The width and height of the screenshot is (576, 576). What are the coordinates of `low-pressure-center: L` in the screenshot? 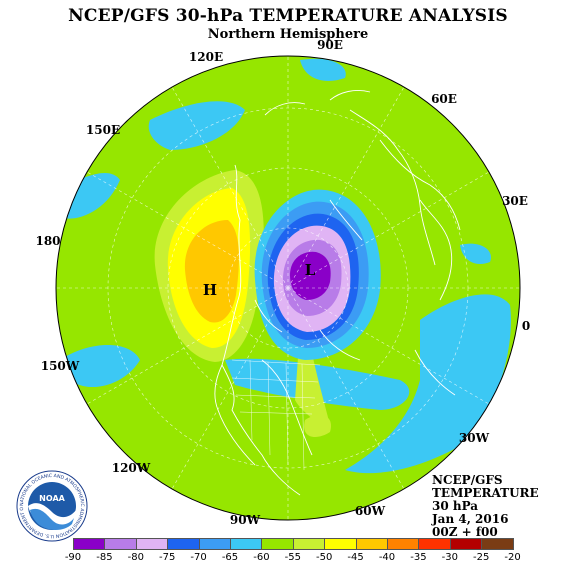 It's located at (310, 270).